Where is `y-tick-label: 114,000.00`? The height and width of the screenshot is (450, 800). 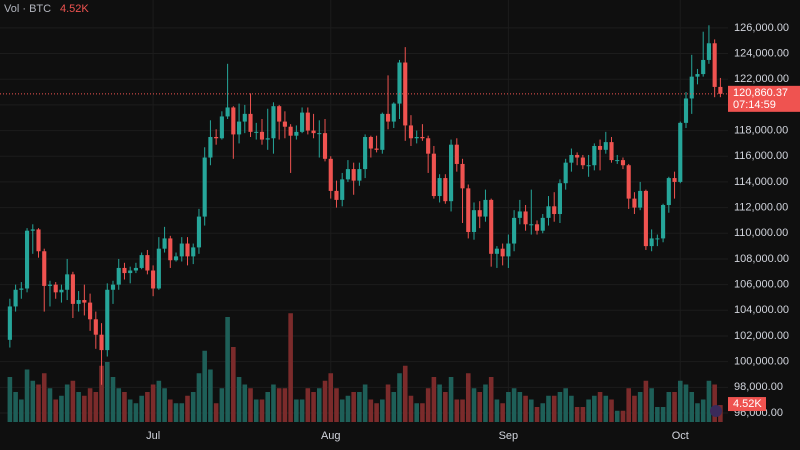
y-tick-label: 114,000.00 is located at coordinates (761, 182).